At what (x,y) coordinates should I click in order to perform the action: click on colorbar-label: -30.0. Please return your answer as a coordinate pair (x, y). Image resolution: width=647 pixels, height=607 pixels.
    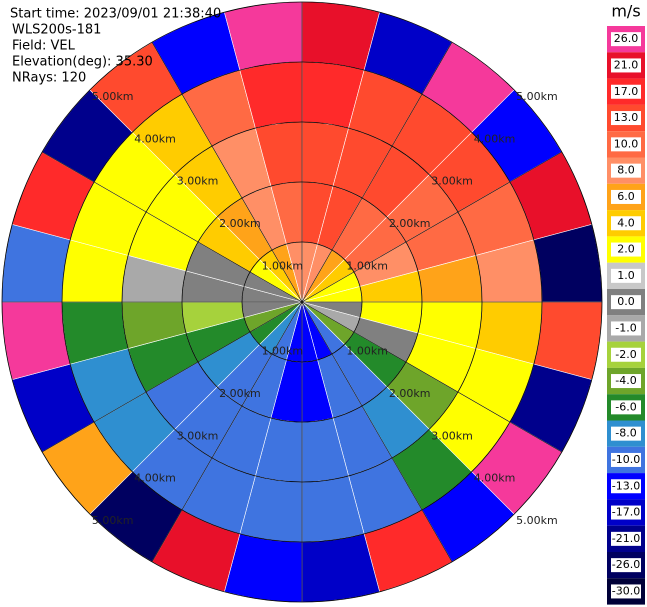
    Looking at the image, I should click on (626, 590).